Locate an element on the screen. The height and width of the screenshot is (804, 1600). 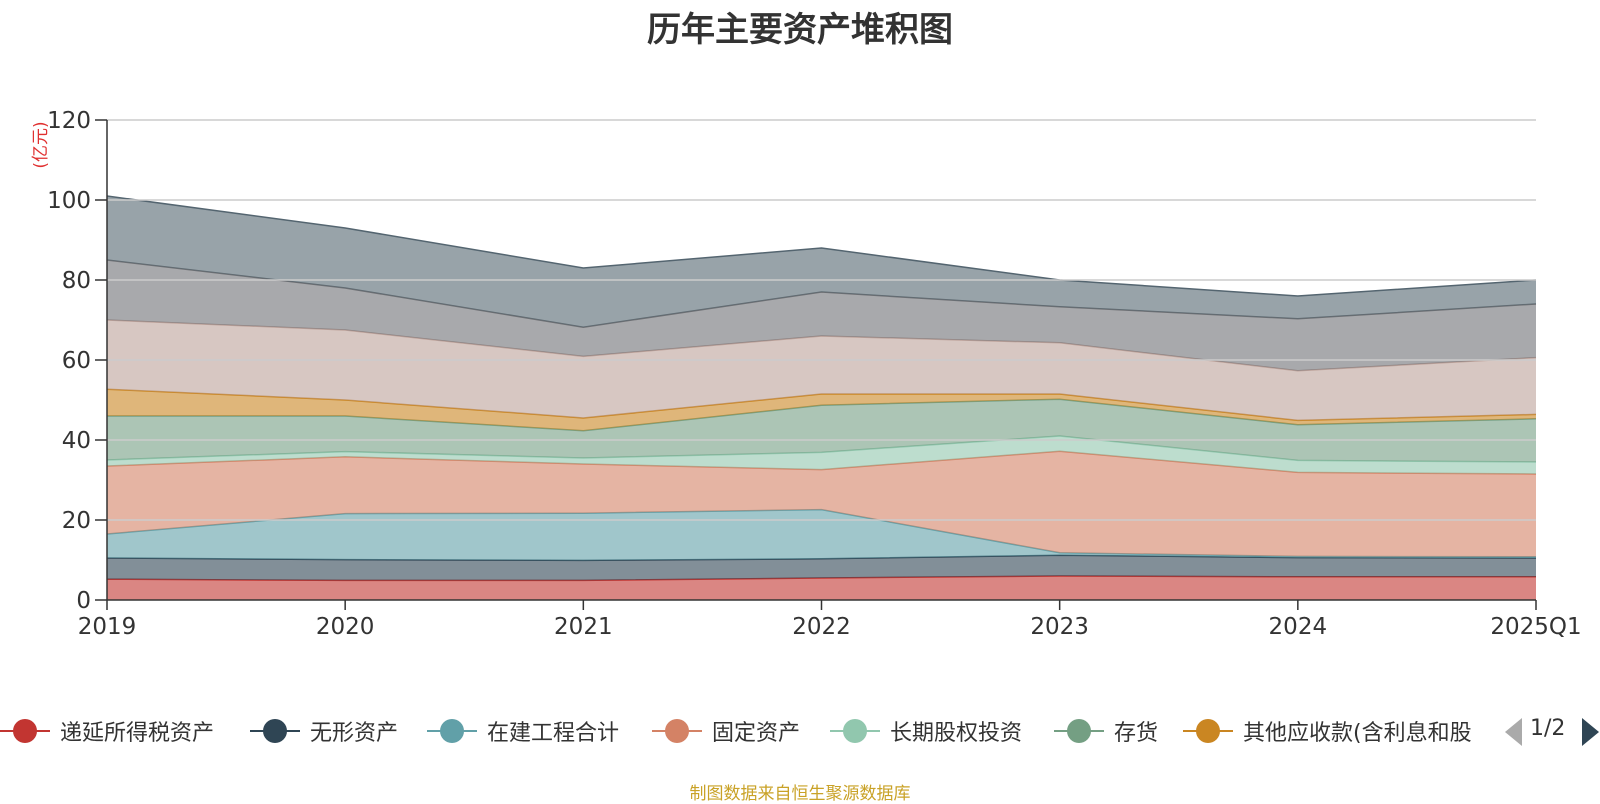
legend-page-indicator: 1/2 is located at coordinates (1548, 728).